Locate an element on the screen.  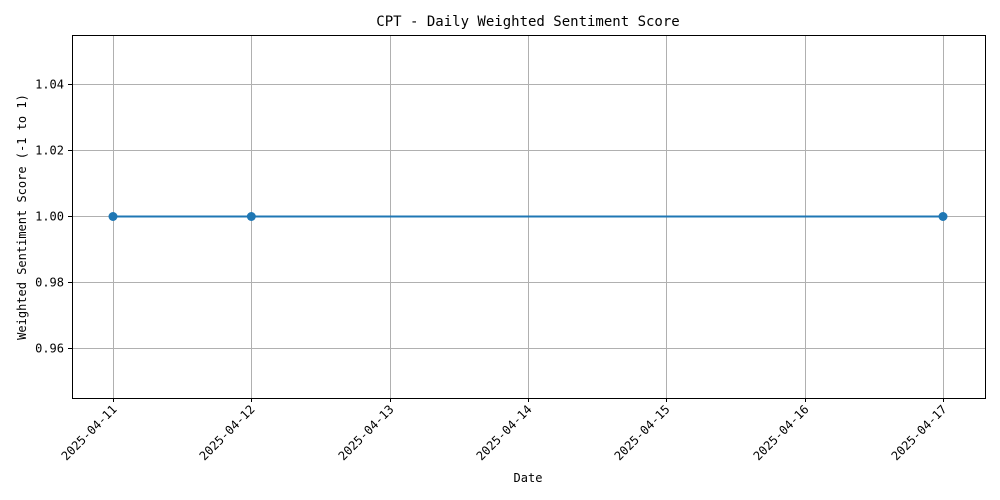
y-axis-label: Weighted Sentiment Score (-1 to 1) is located at coordinates (22, 217).